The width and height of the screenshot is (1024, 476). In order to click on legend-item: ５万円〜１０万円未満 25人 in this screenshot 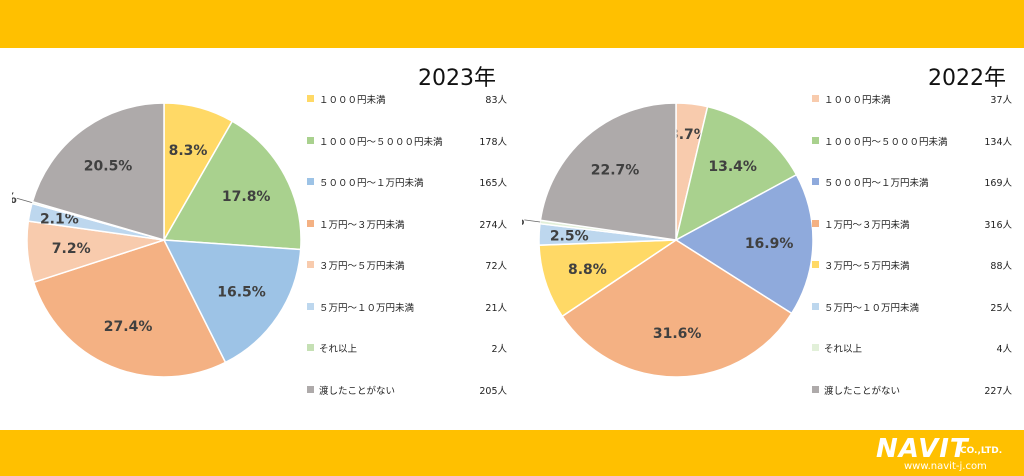, I will do `click(912, 308)`.